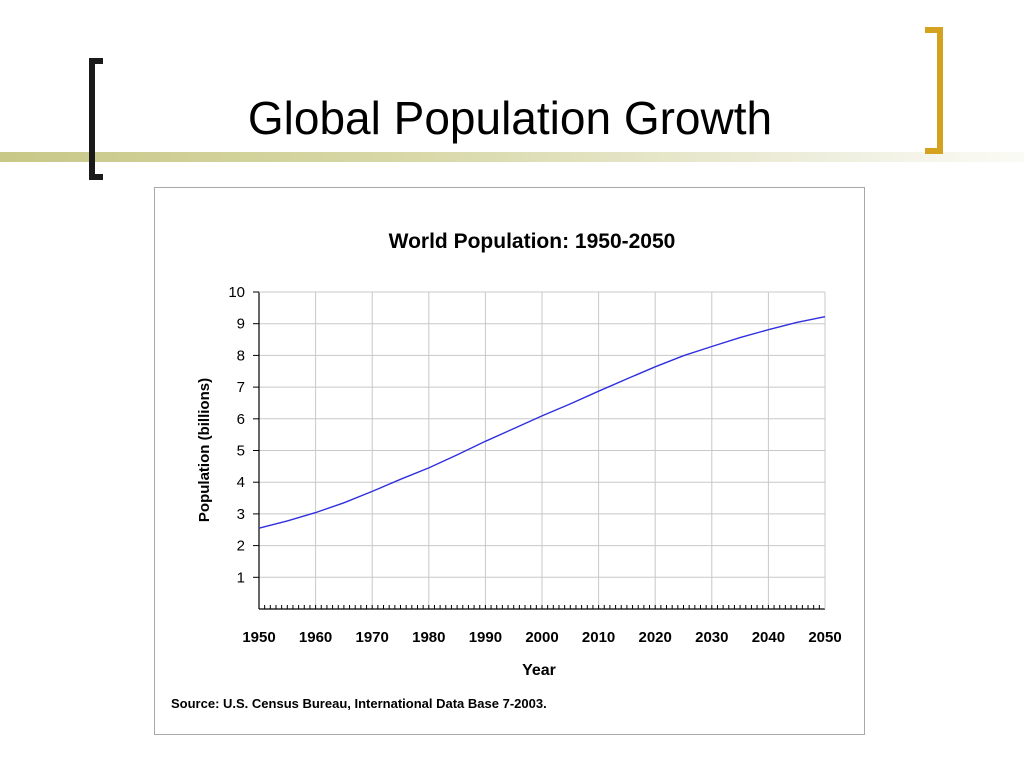 This screenshot has height=768, width=1024. What do you see at coordinates (258, 637) in the screenshot?
I see `x-tick-label: 1950` at bounding box center [258, 637].